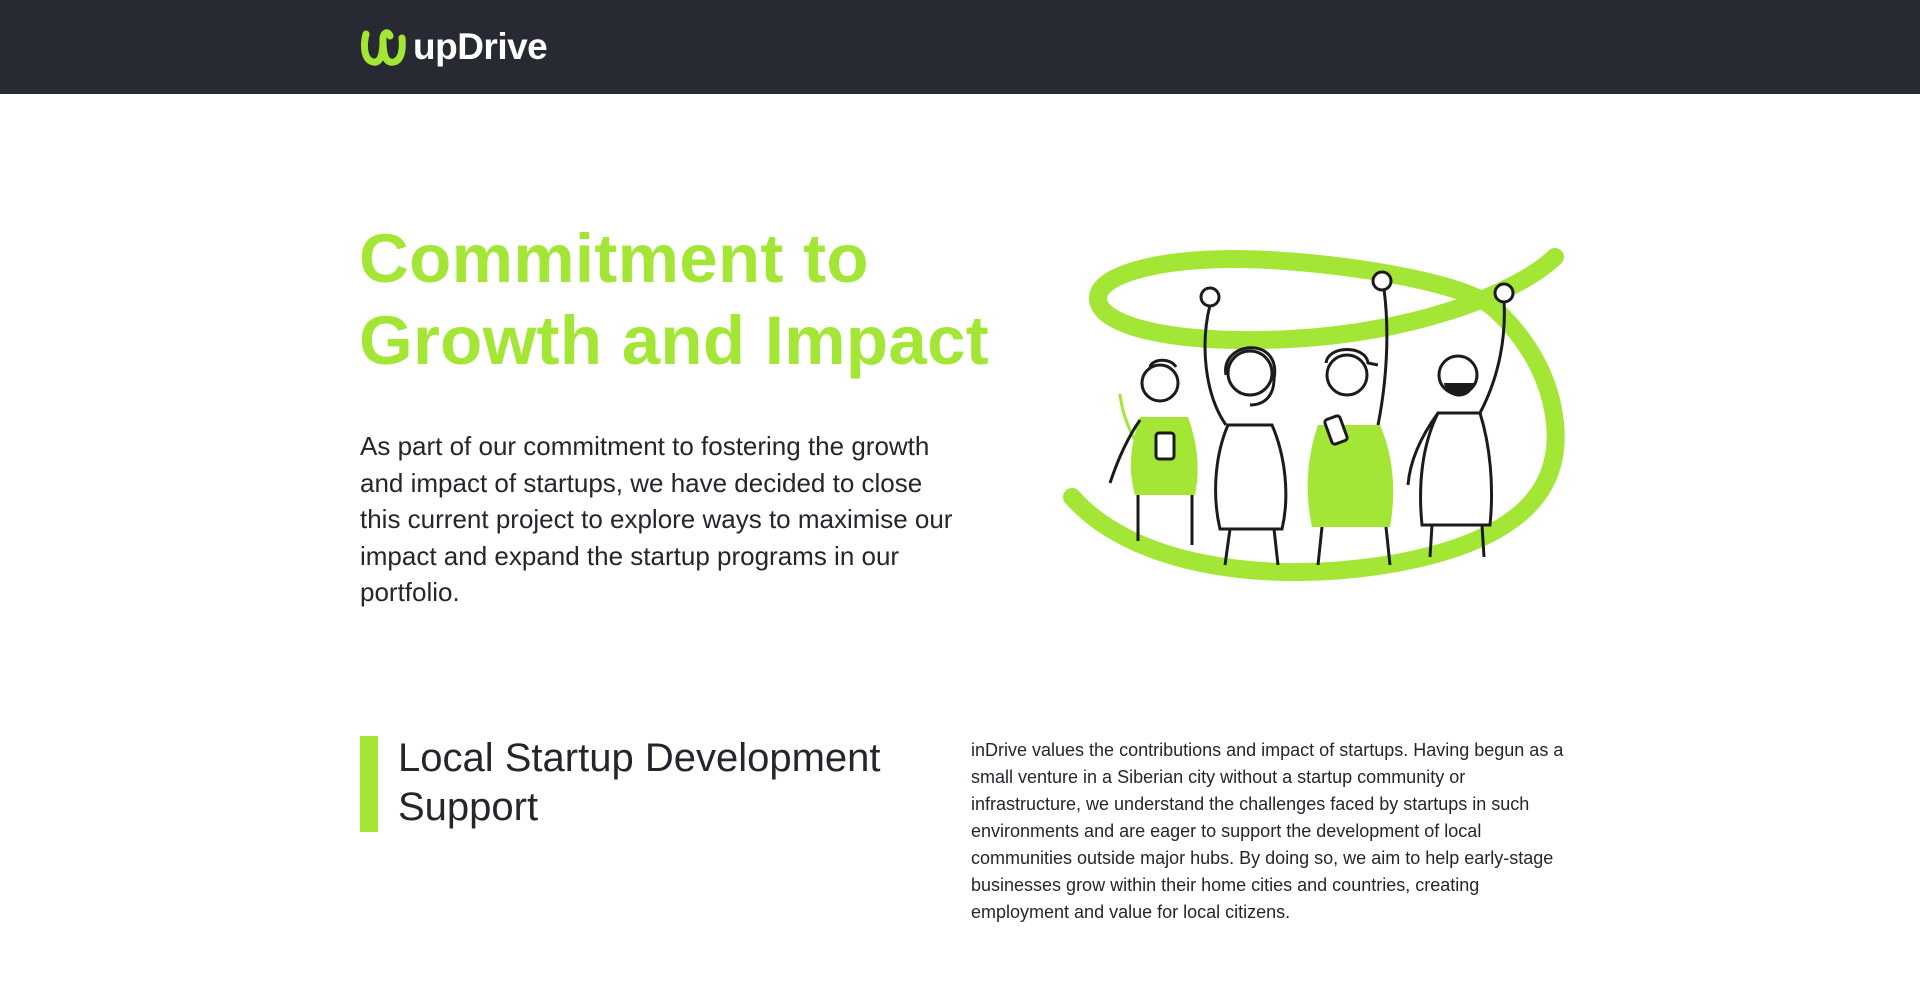 This screenshot has height=995, width=1920. Describe the element at coordinates (674, 299) in the screenshot. I see `hero-title: Commitment to Growth and Impact` at that location.